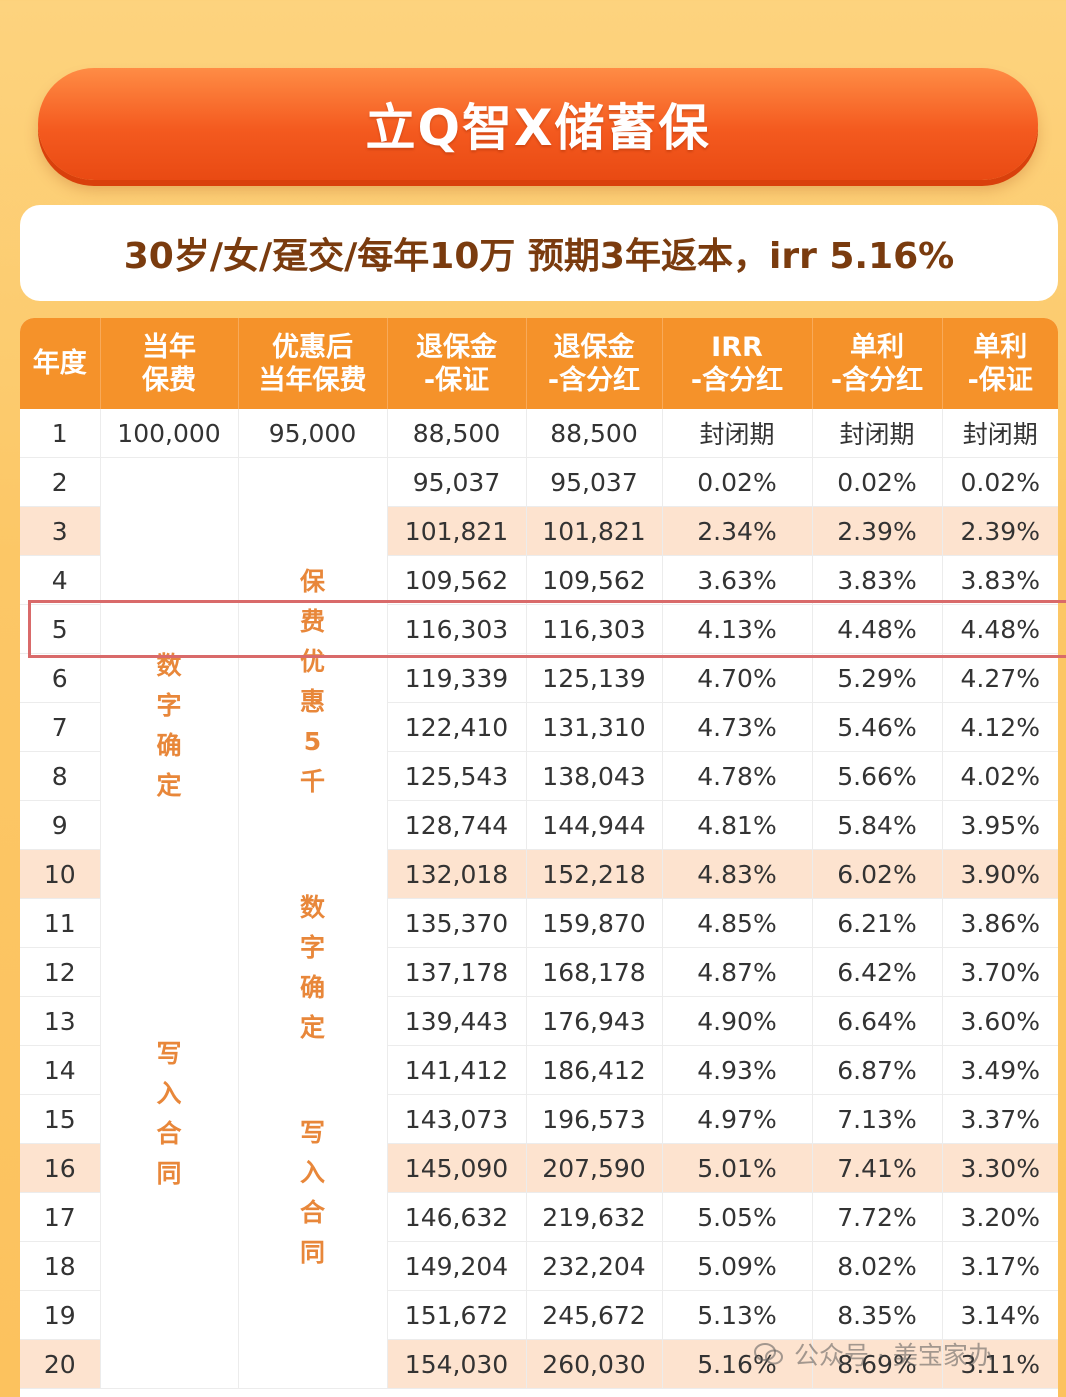  Describe the element at coordinates (457, 874) in the screenshot. I see `table-cell: 132,018` at that location.